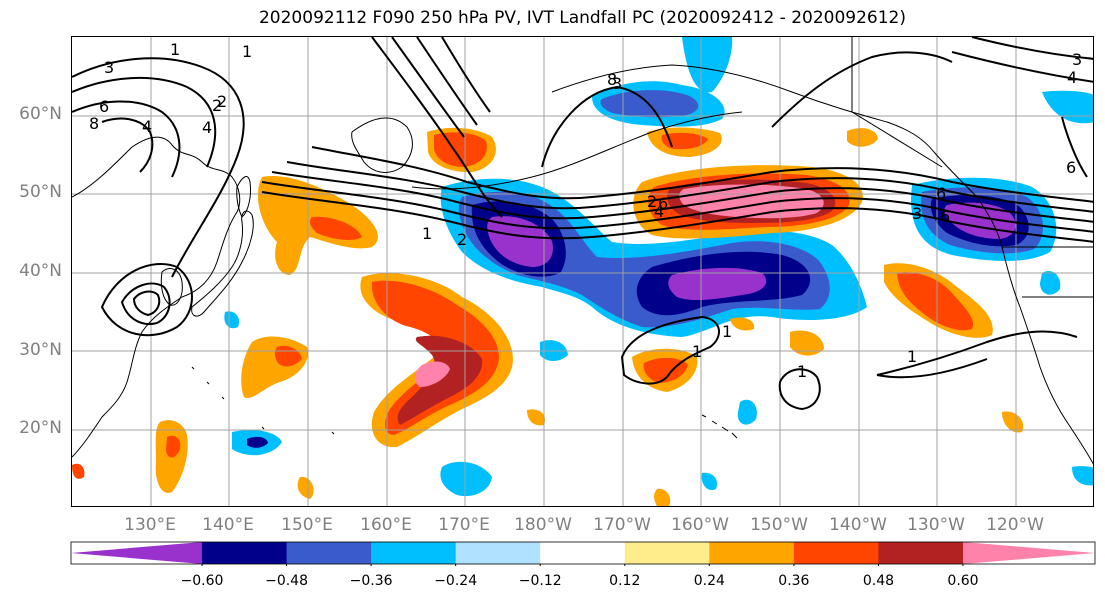  Describe the element at coordinates (1067, 107) in the screenshot. I see `neg-anomaly-ne-corner` at that location.